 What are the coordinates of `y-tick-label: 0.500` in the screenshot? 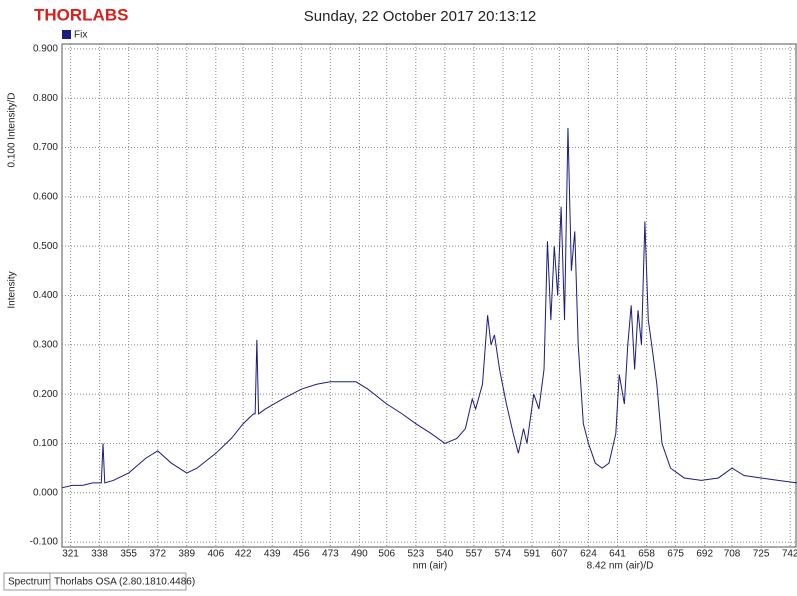 It's located at (45, 246).